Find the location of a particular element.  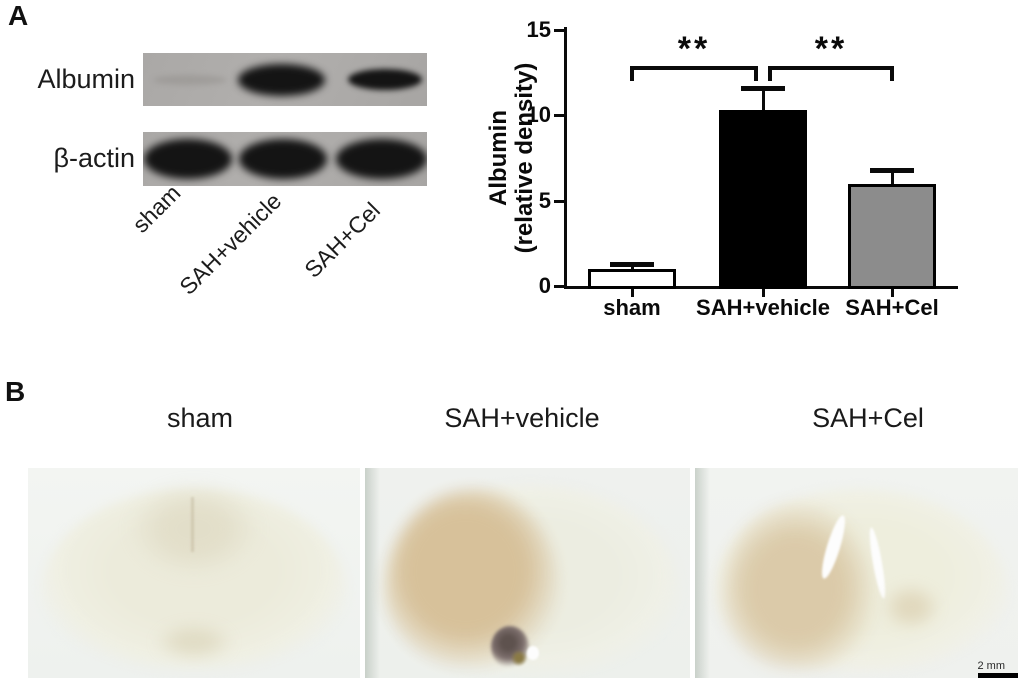

group-label-sah-cel: SAH+Cel is located at coordinates (868, 418).